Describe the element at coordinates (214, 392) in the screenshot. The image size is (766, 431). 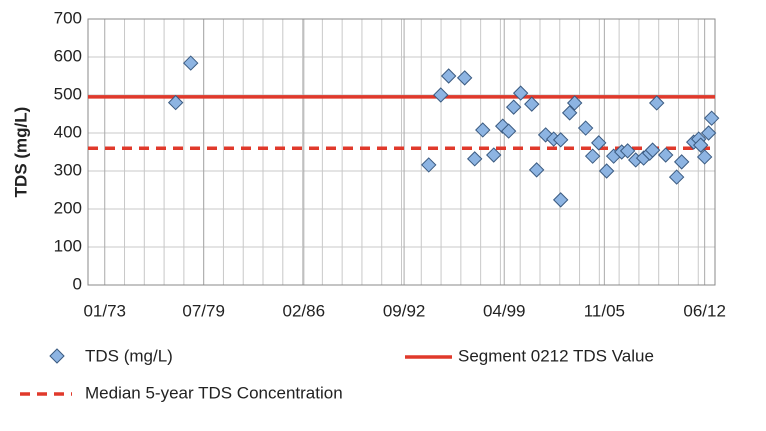
I see `legend-label: Median 5-year TDS Concentration` at that location.